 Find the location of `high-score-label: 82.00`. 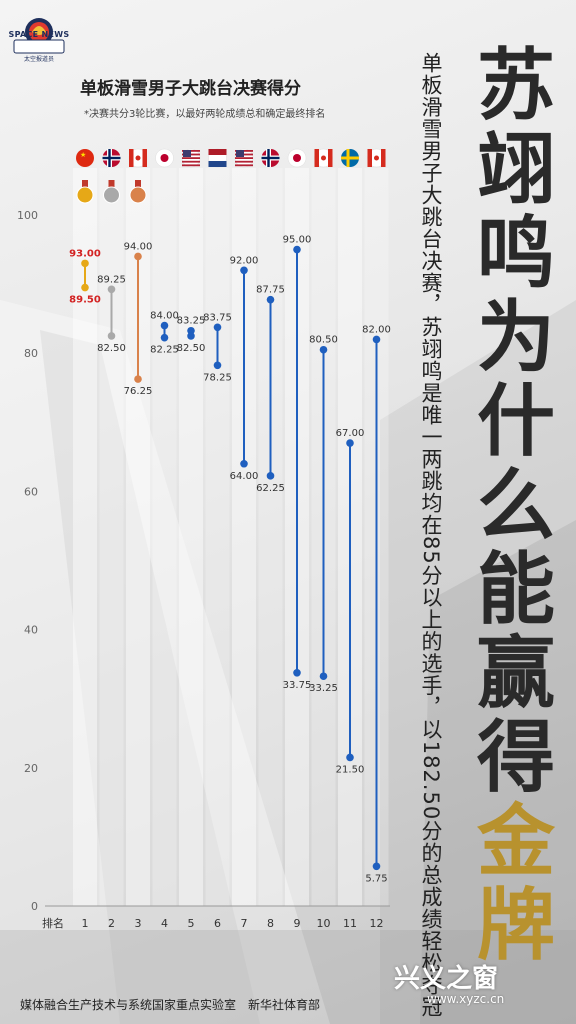

high-score-label: 82.00 is located at coordinates (376, 329).